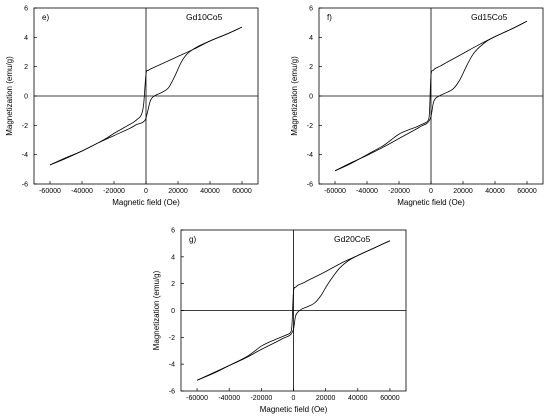 This screenshot has width=550, height=420. What do you see at coordinates (45, 17) in the screenshot?
I see `panel-letter: e)` at bounding box center [45, 17].